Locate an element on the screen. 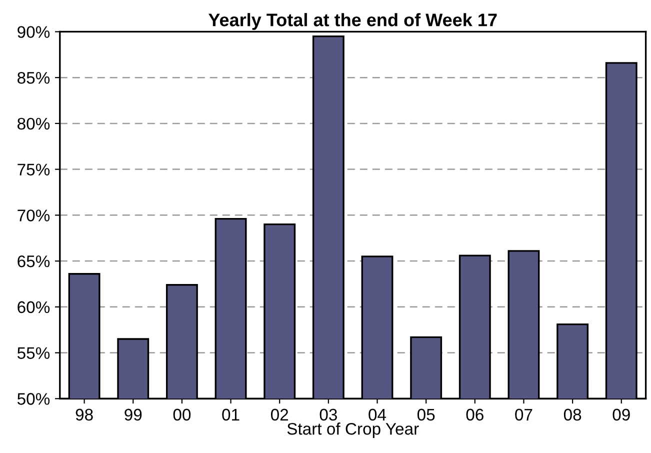 The image size is (651, 453). y-tick-label: 90% is located at coordinates (34, 32).